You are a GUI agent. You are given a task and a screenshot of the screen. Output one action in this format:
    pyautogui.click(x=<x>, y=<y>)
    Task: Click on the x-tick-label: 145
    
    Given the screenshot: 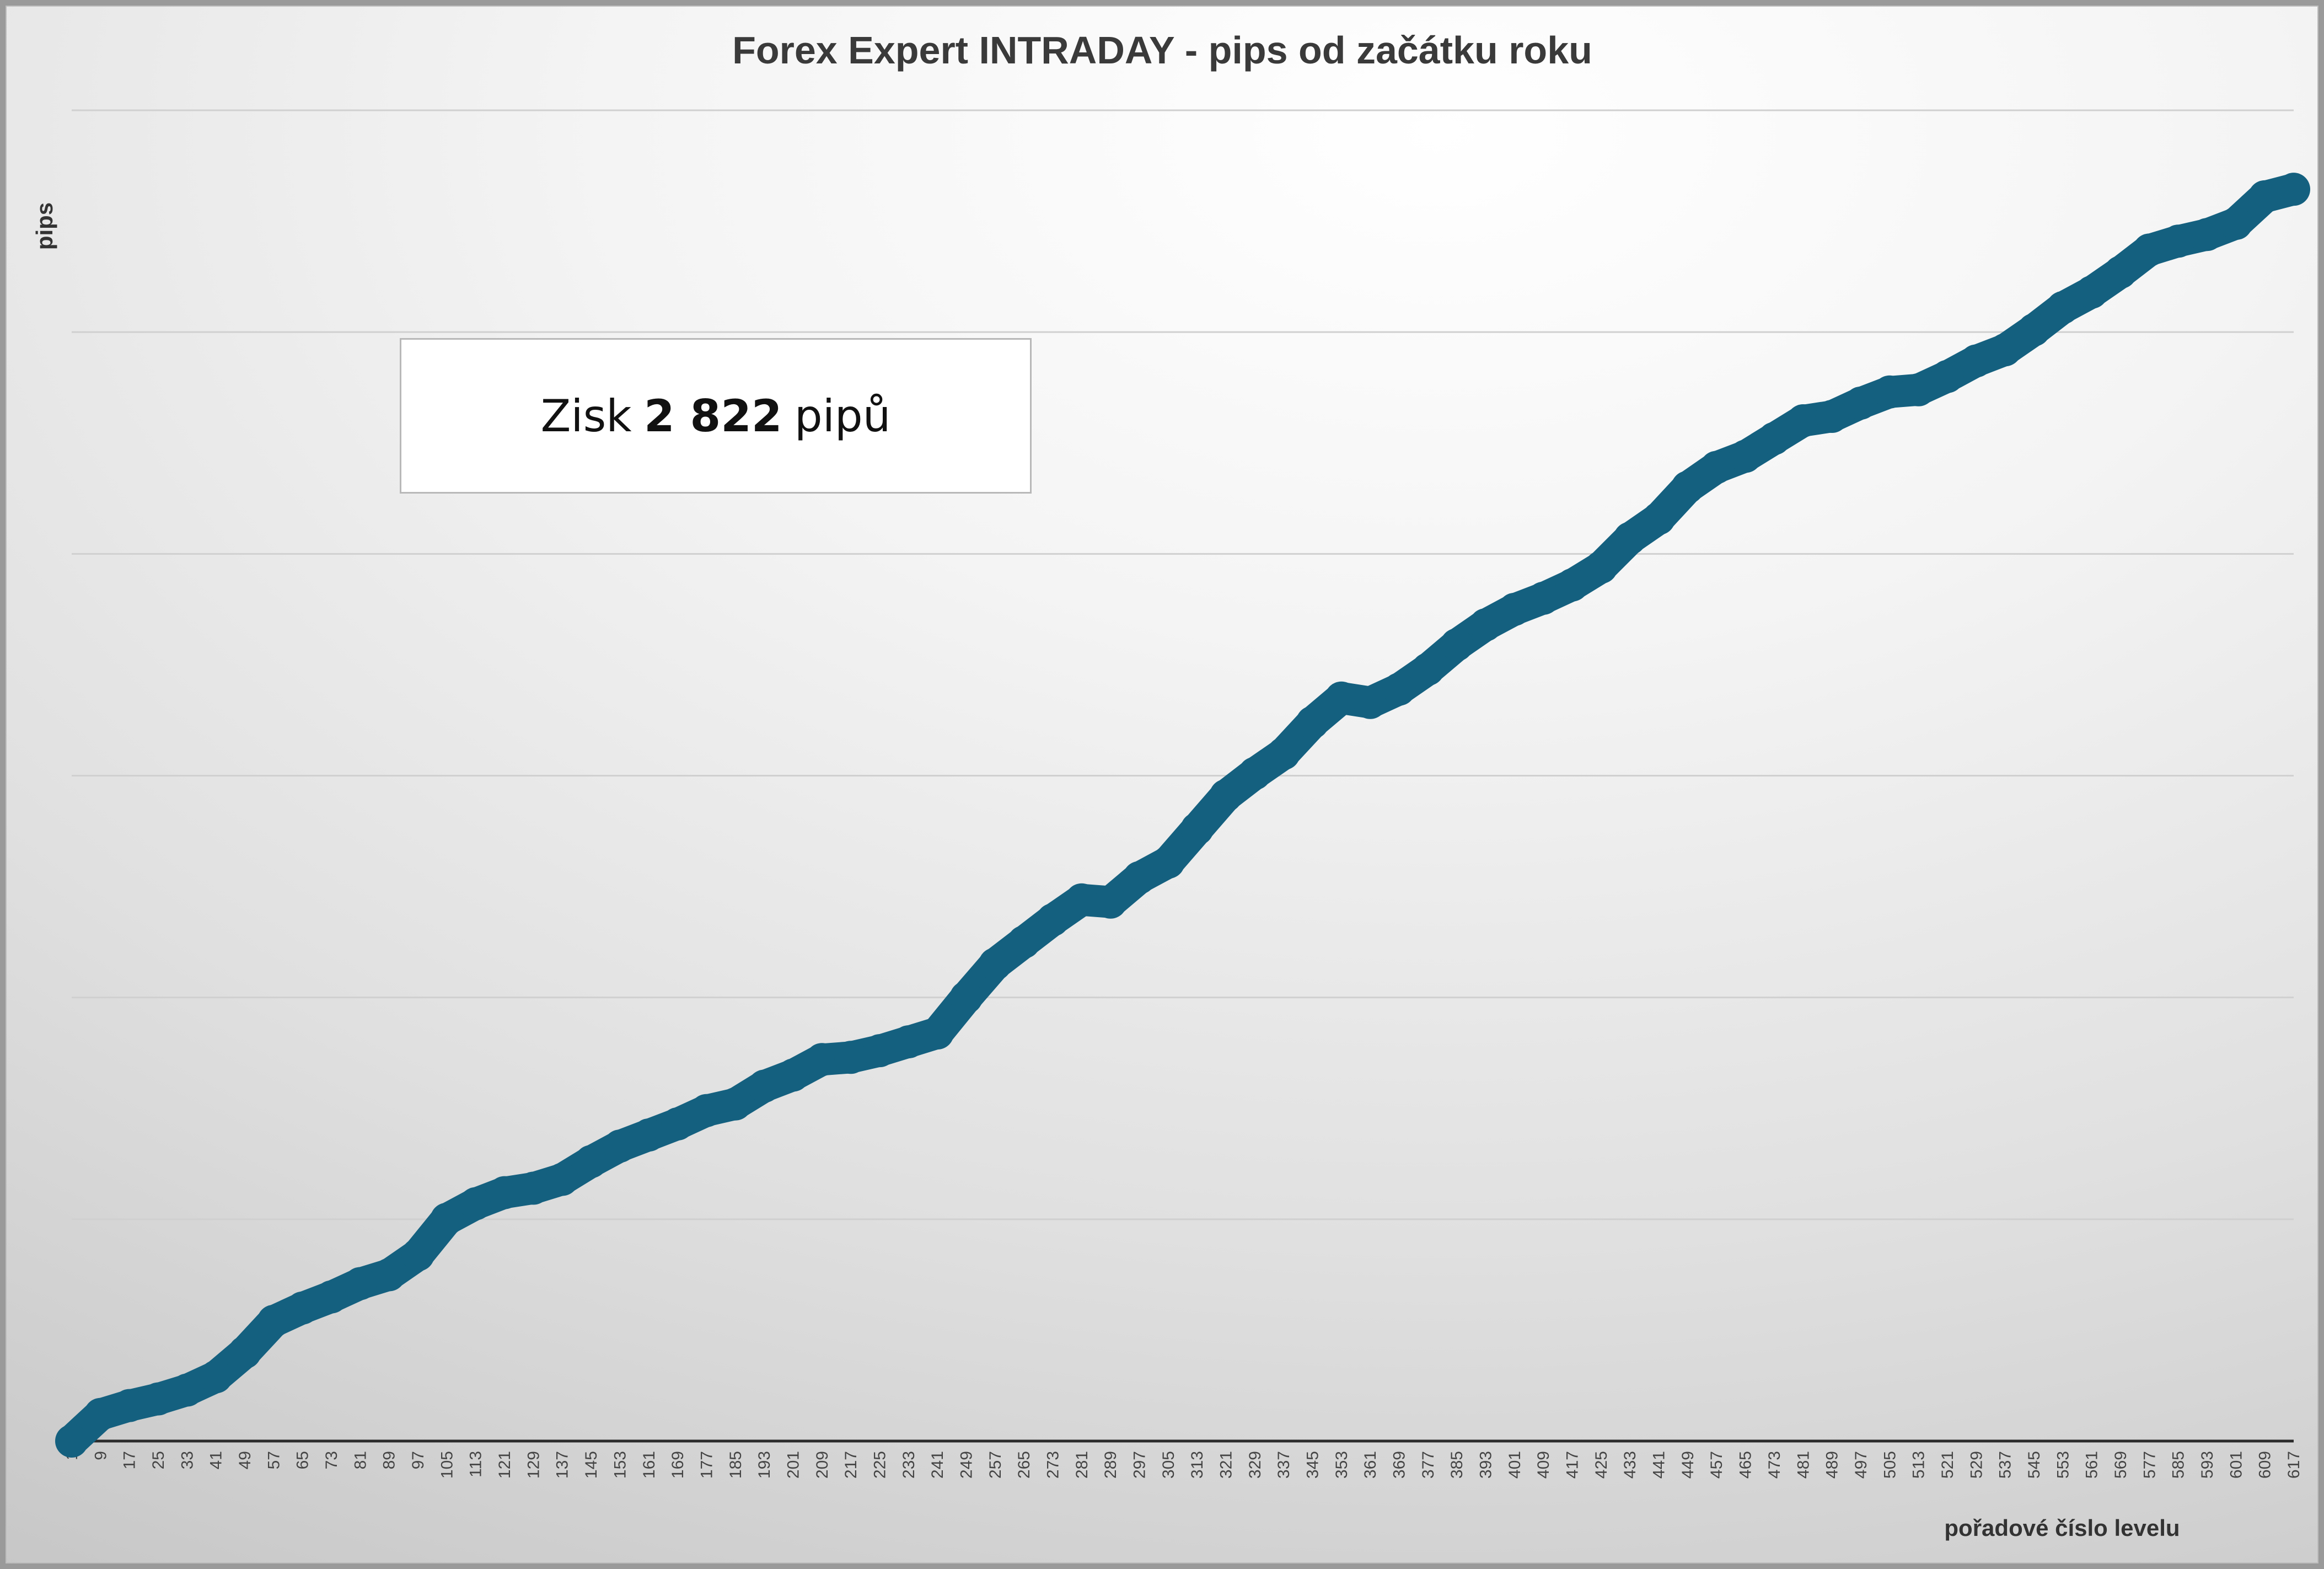 What is the action you would take?
    pyautogui.click(x=591, y=1465)
    